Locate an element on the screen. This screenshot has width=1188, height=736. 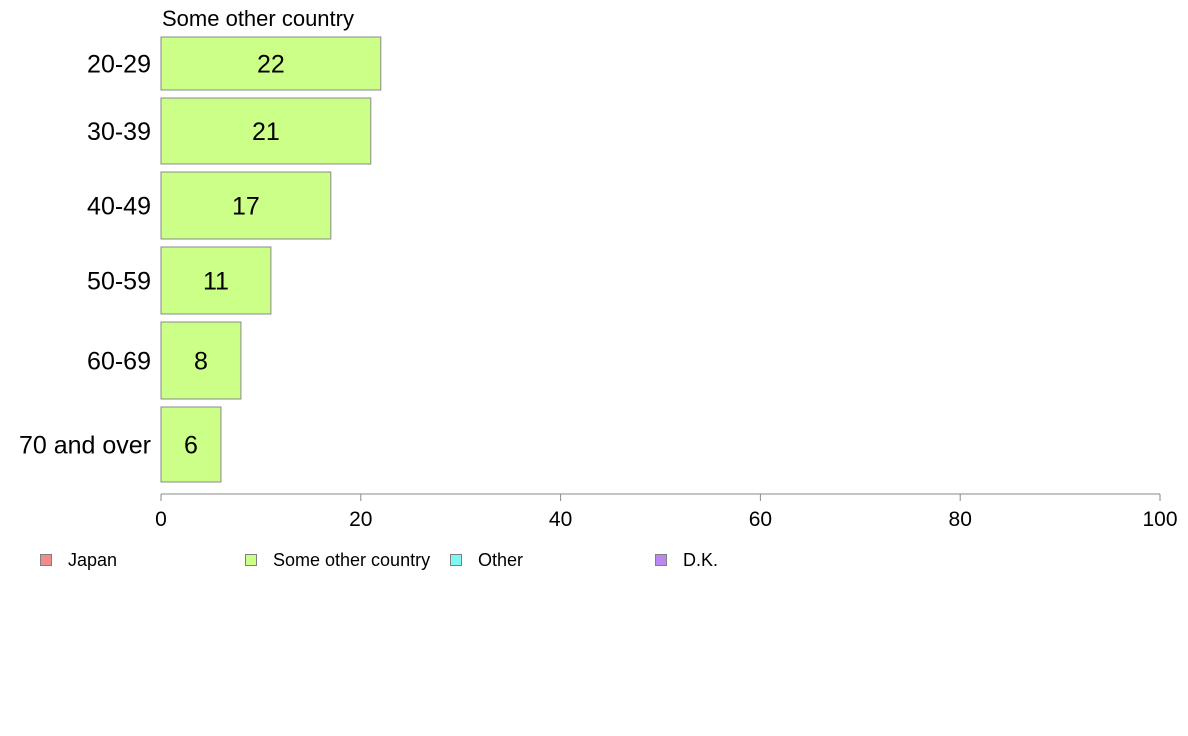
category-label-70-and-over: 70 and over is located at coordinates (85, 446).